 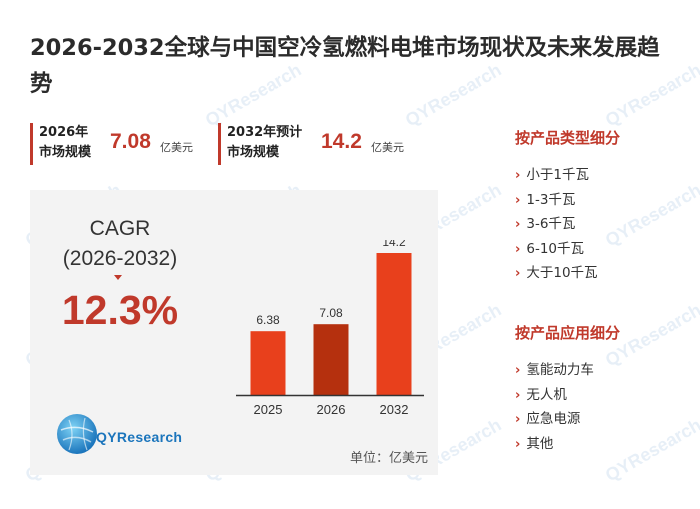 I want to click on list-item: › 其他, so click(x=534, y=443).